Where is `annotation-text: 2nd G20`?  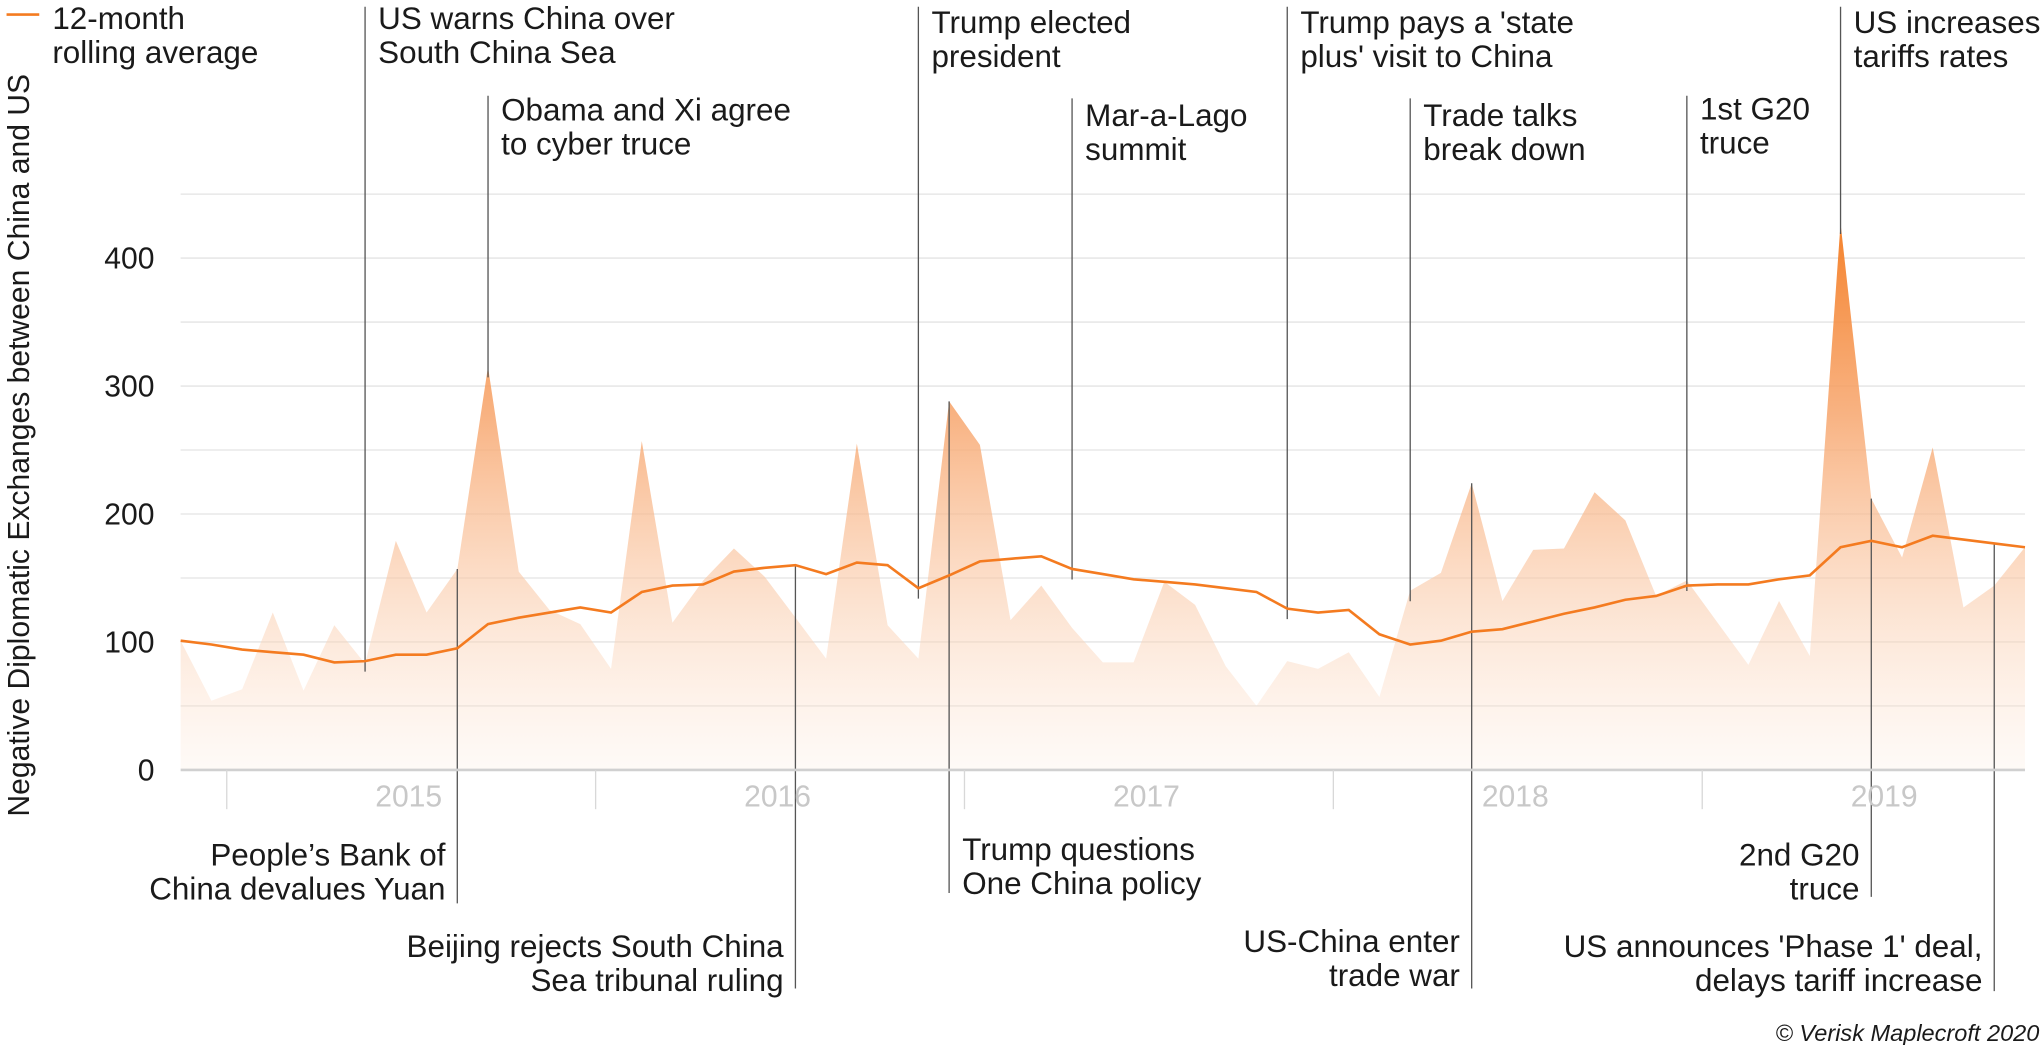
annotation-text: 2nd G20 is located at coordinates (1799, 854).